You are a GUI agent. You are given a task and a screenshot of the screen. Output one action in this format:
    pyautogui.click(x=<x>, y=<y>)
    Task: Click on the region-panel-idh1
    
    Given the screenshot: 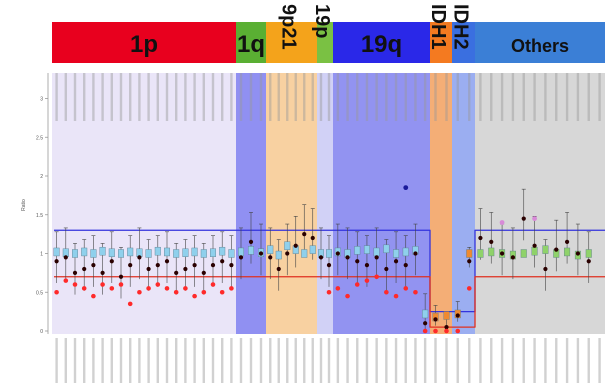 What is the action you would take?
    pyautogui.click(x=441, y=203)
    